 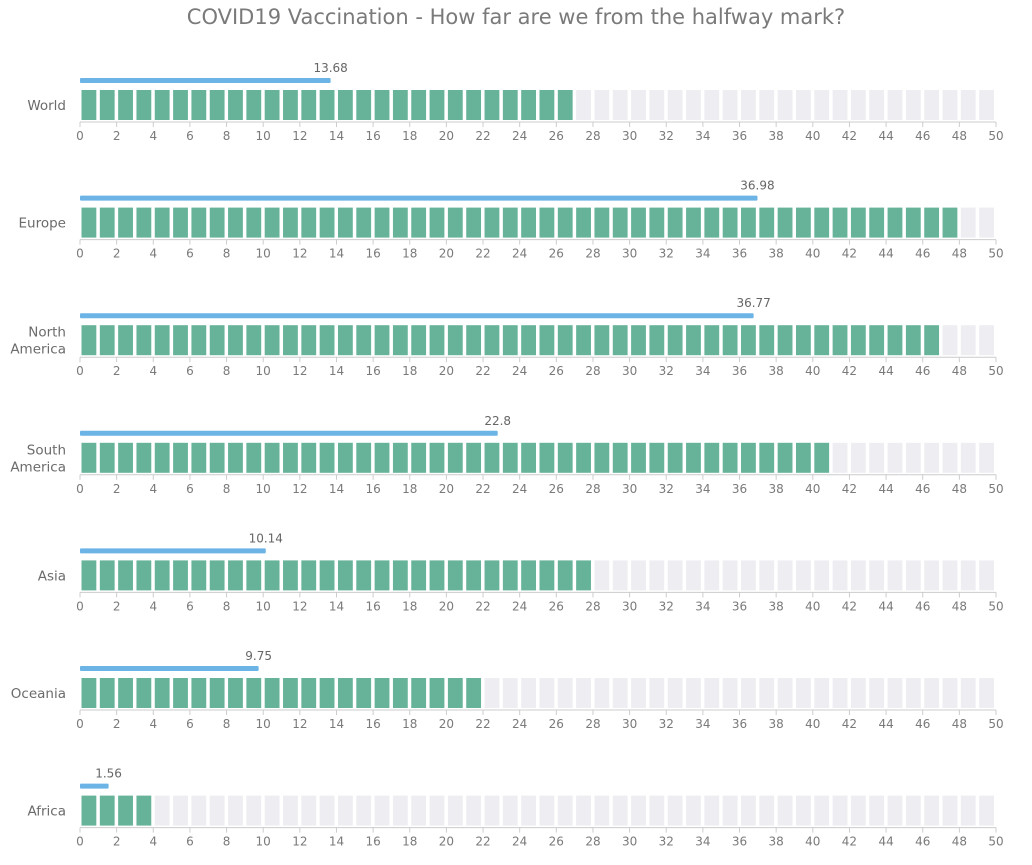 What do you see at coordinates (776, 842) in the screenshot?
I see `x-tick-label: 38` at bounding box center [776, 842].